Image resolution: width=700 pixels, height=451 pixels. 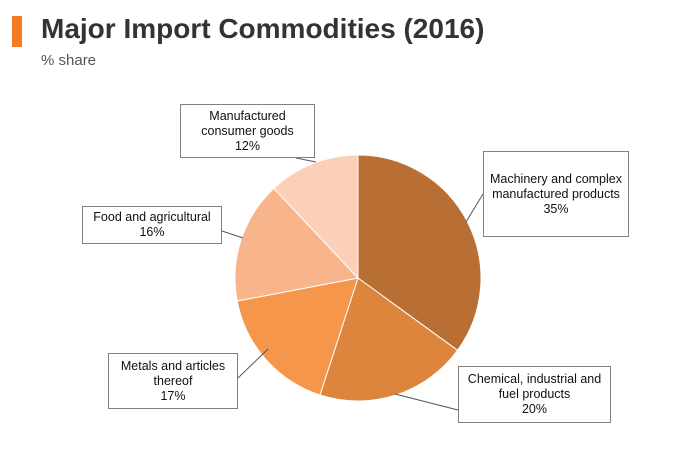 I want to click on label-consumer-value: 12%, so click(x=247, y=145).